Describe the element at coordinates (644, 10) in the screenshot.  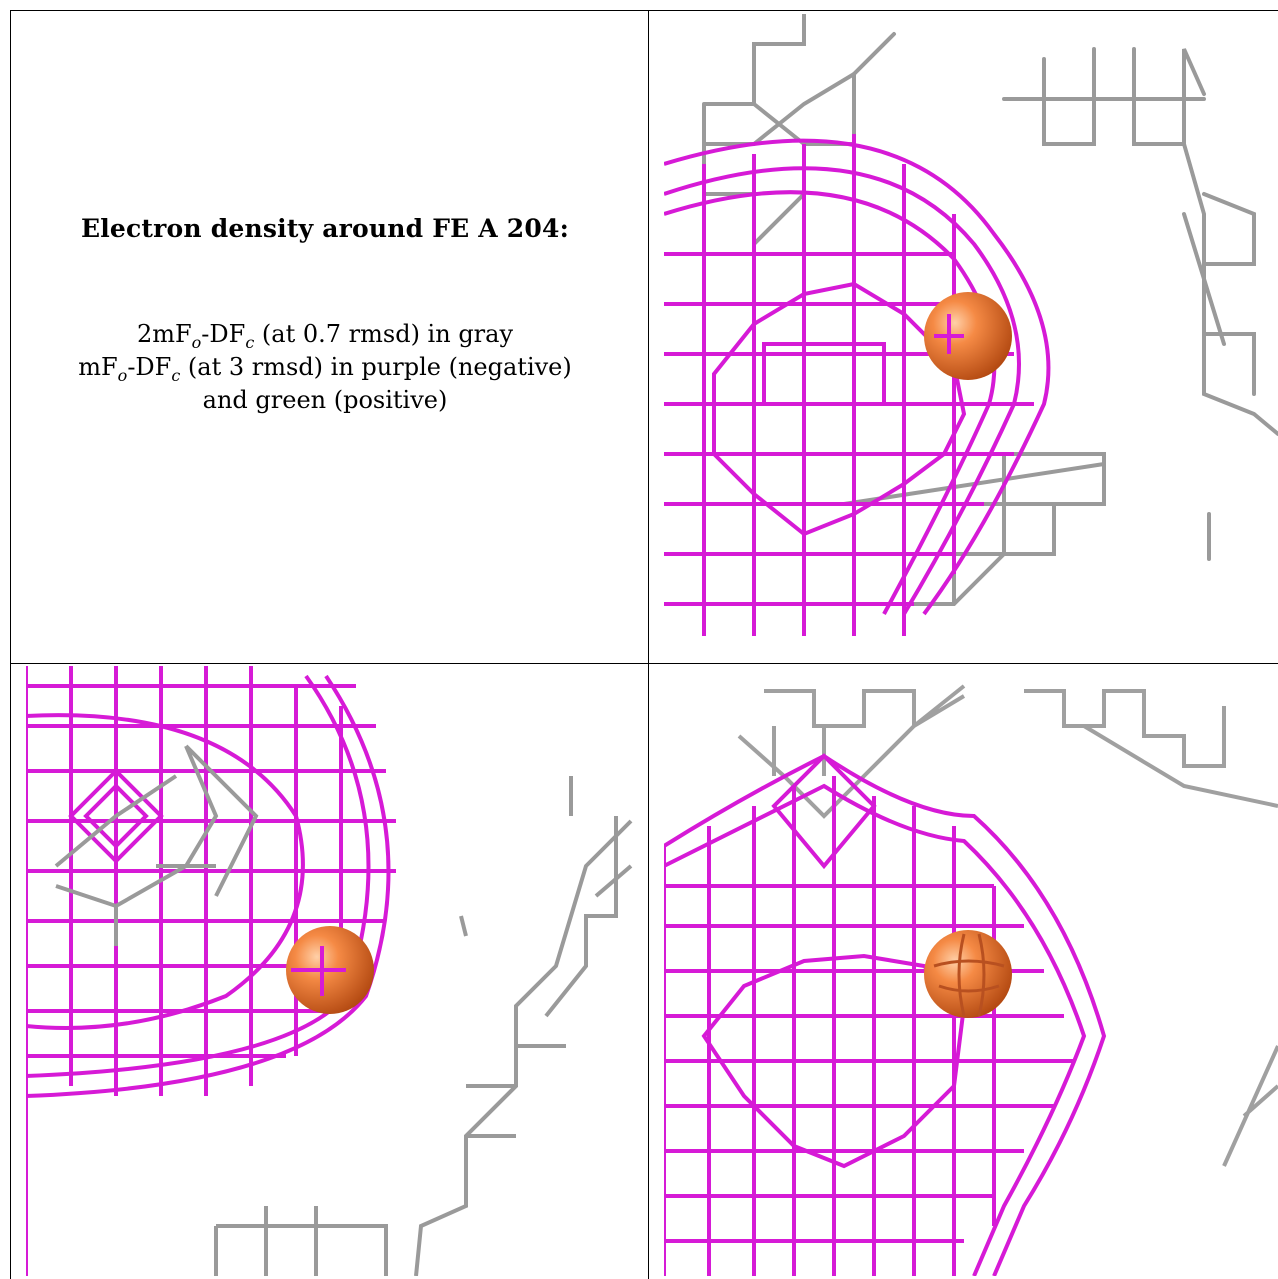
I see `table-border-top` at that location.